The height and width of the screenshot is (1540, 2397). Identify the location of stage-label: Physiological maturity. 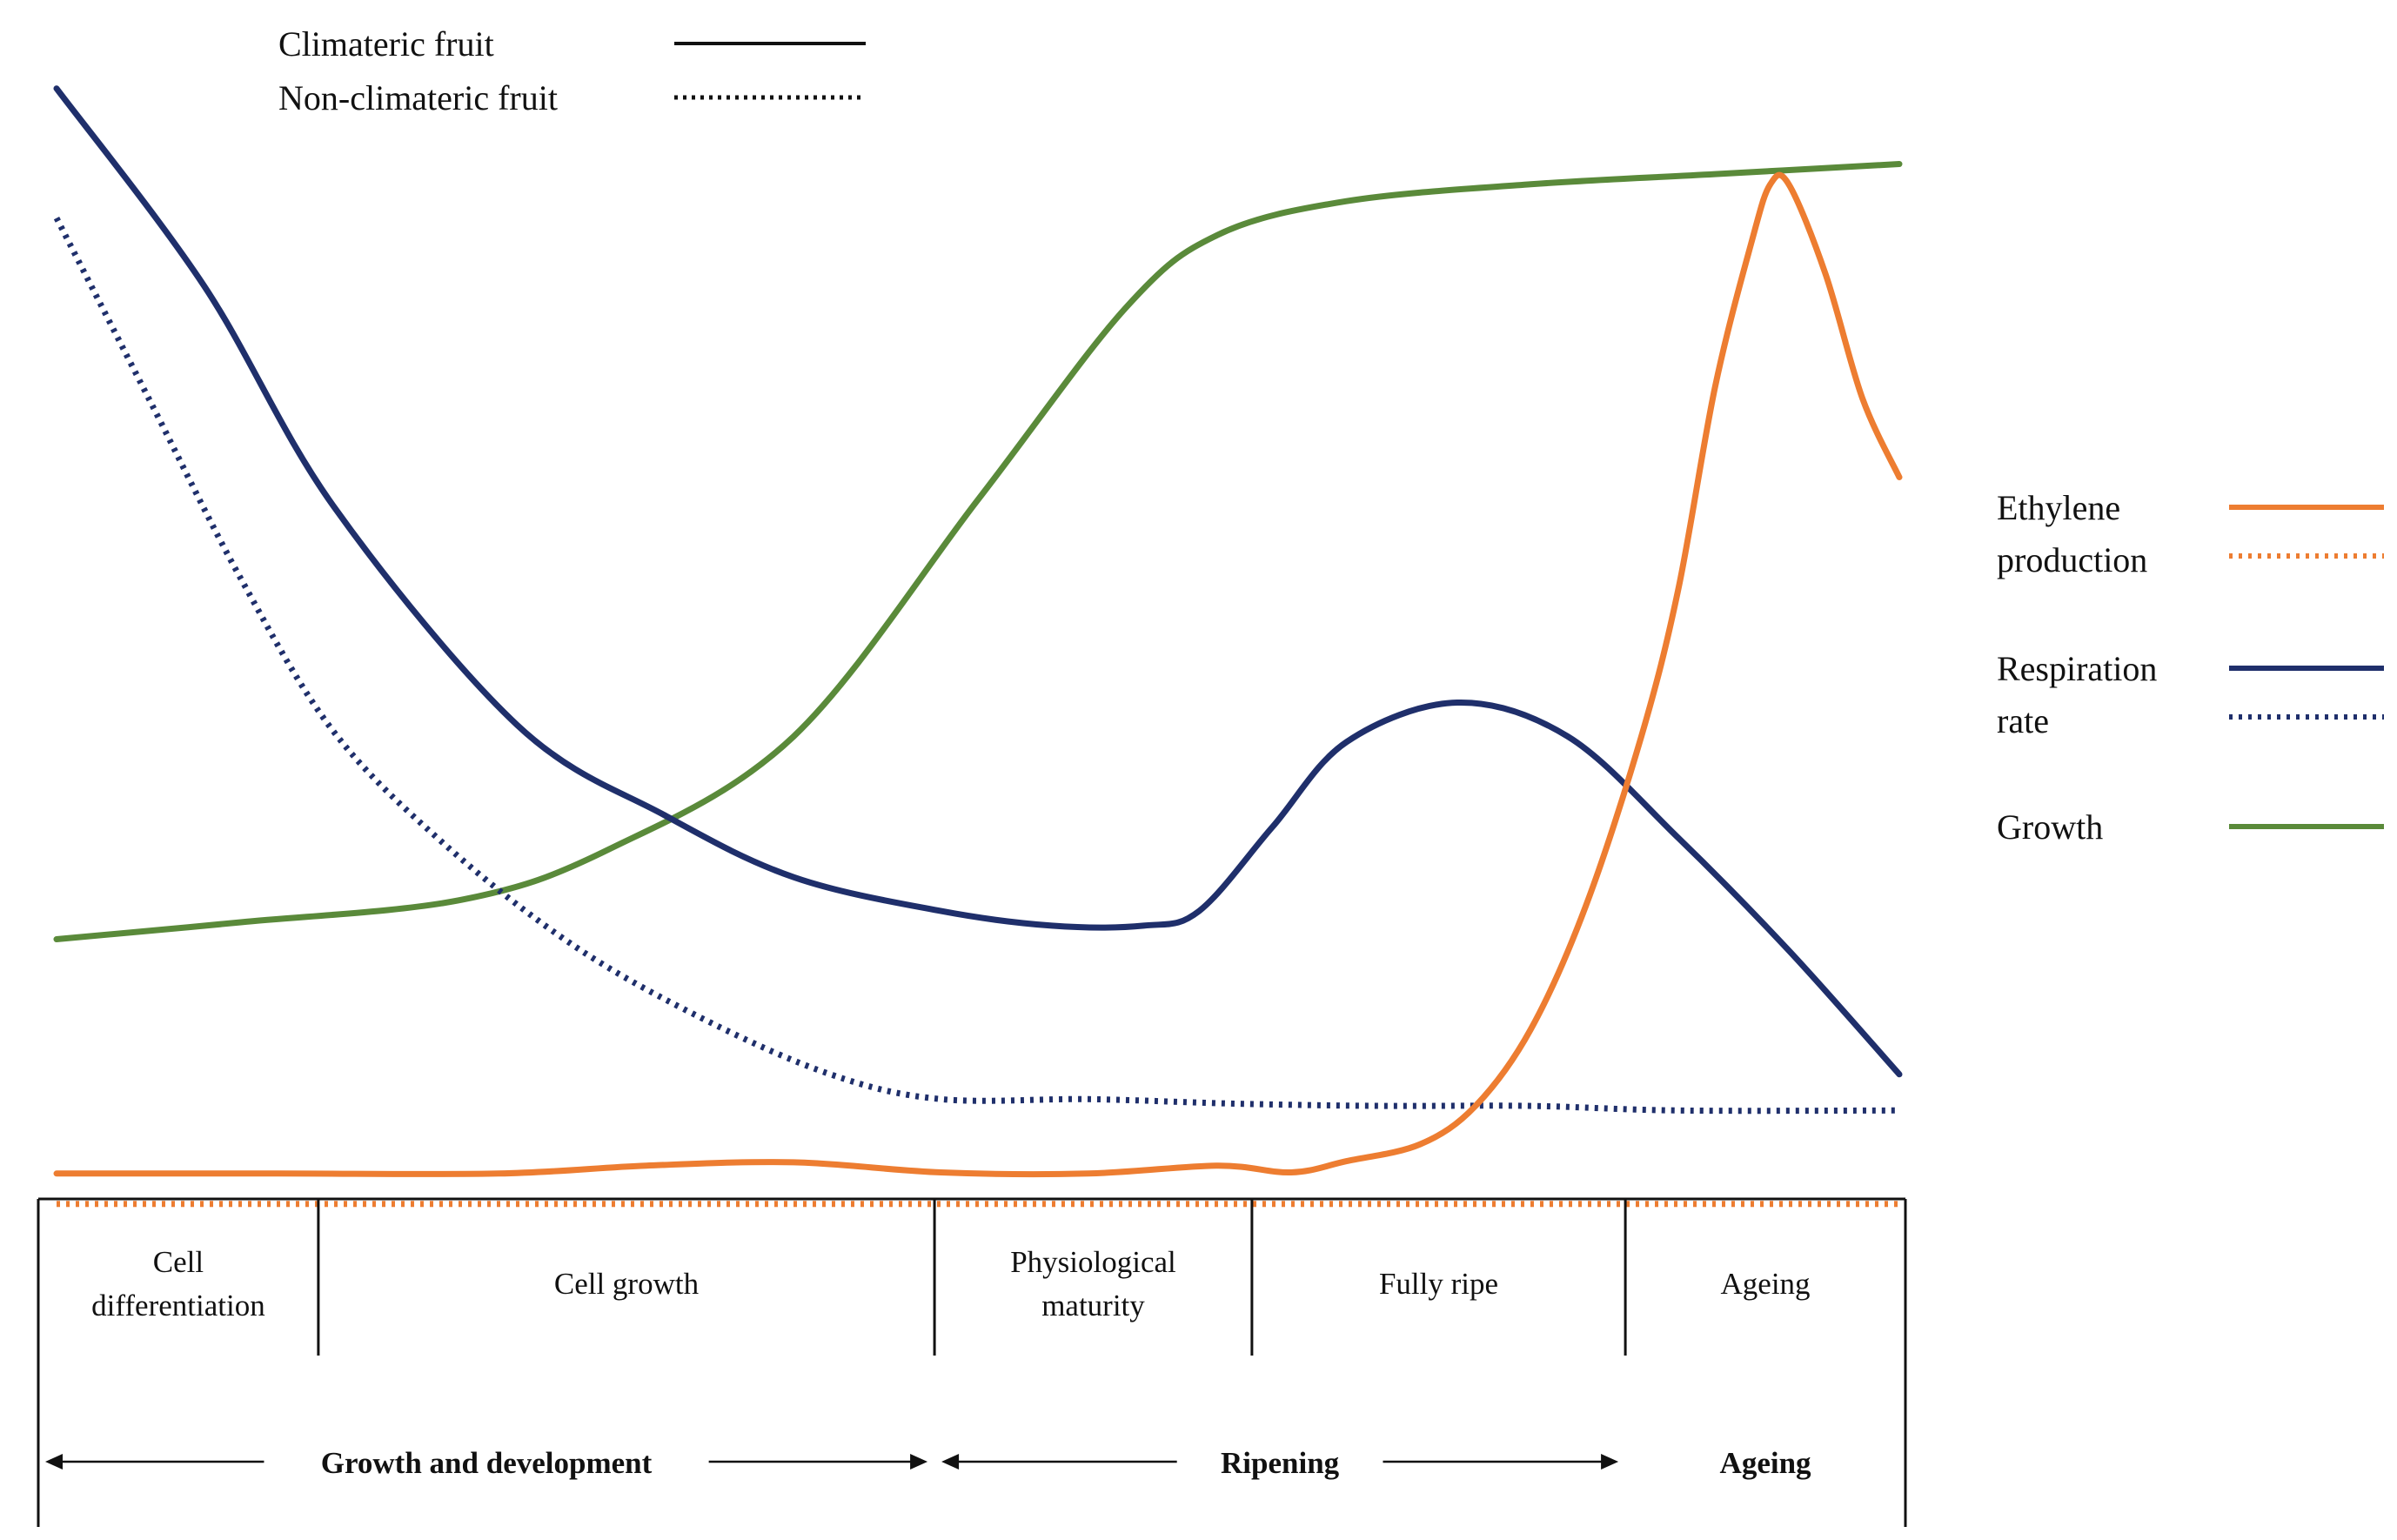
(1093, 1283).